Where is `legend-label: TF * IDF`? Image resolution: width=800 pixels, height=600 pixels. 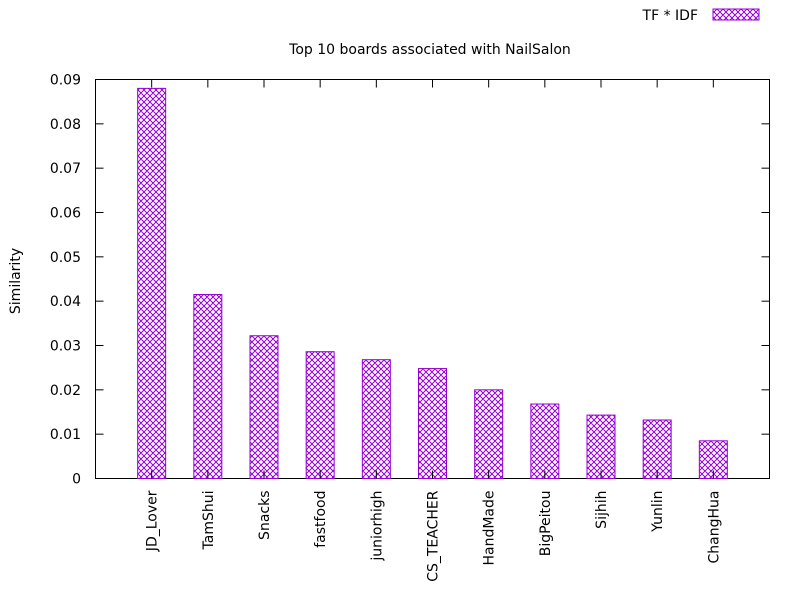
legend-label: TF * IDF is located at coordinates (670, 16).